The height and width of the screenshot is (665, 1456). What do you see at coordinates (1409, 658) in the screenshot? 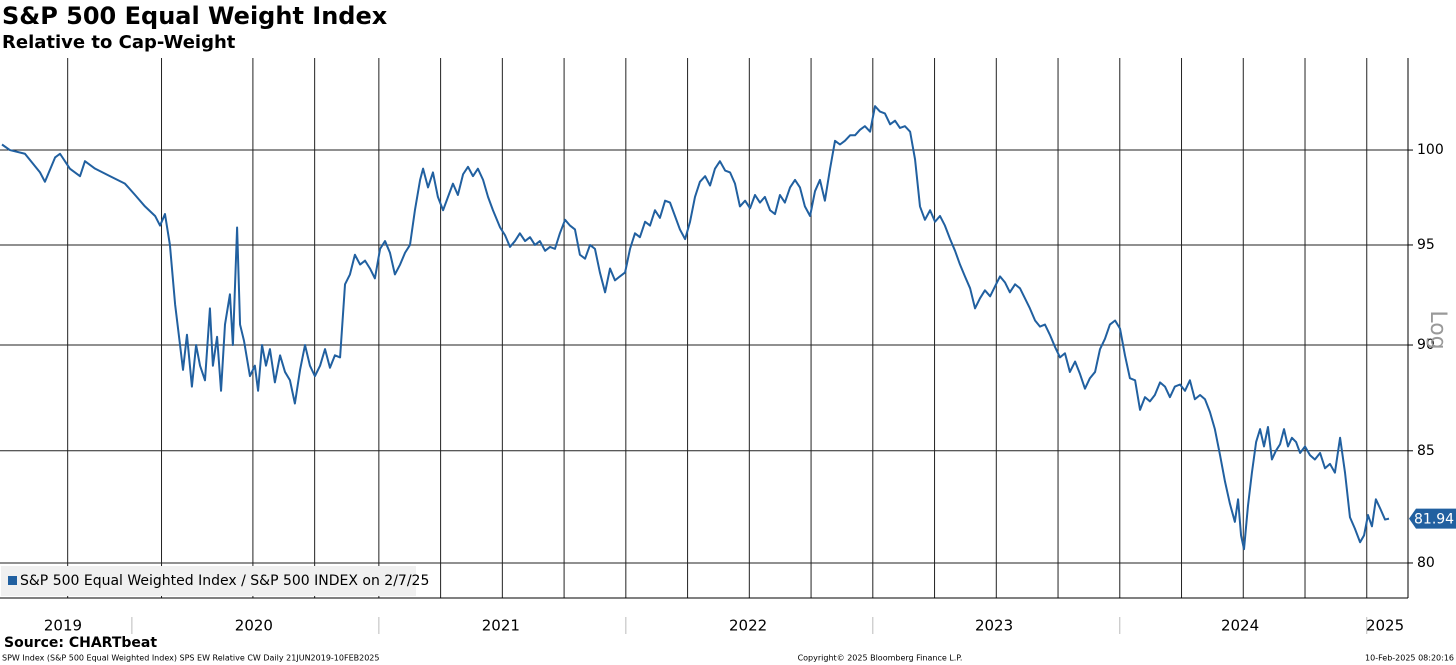
I see `footer-right: 10-Feb-2025 08:20:16` at bounding box center [1409, 658].